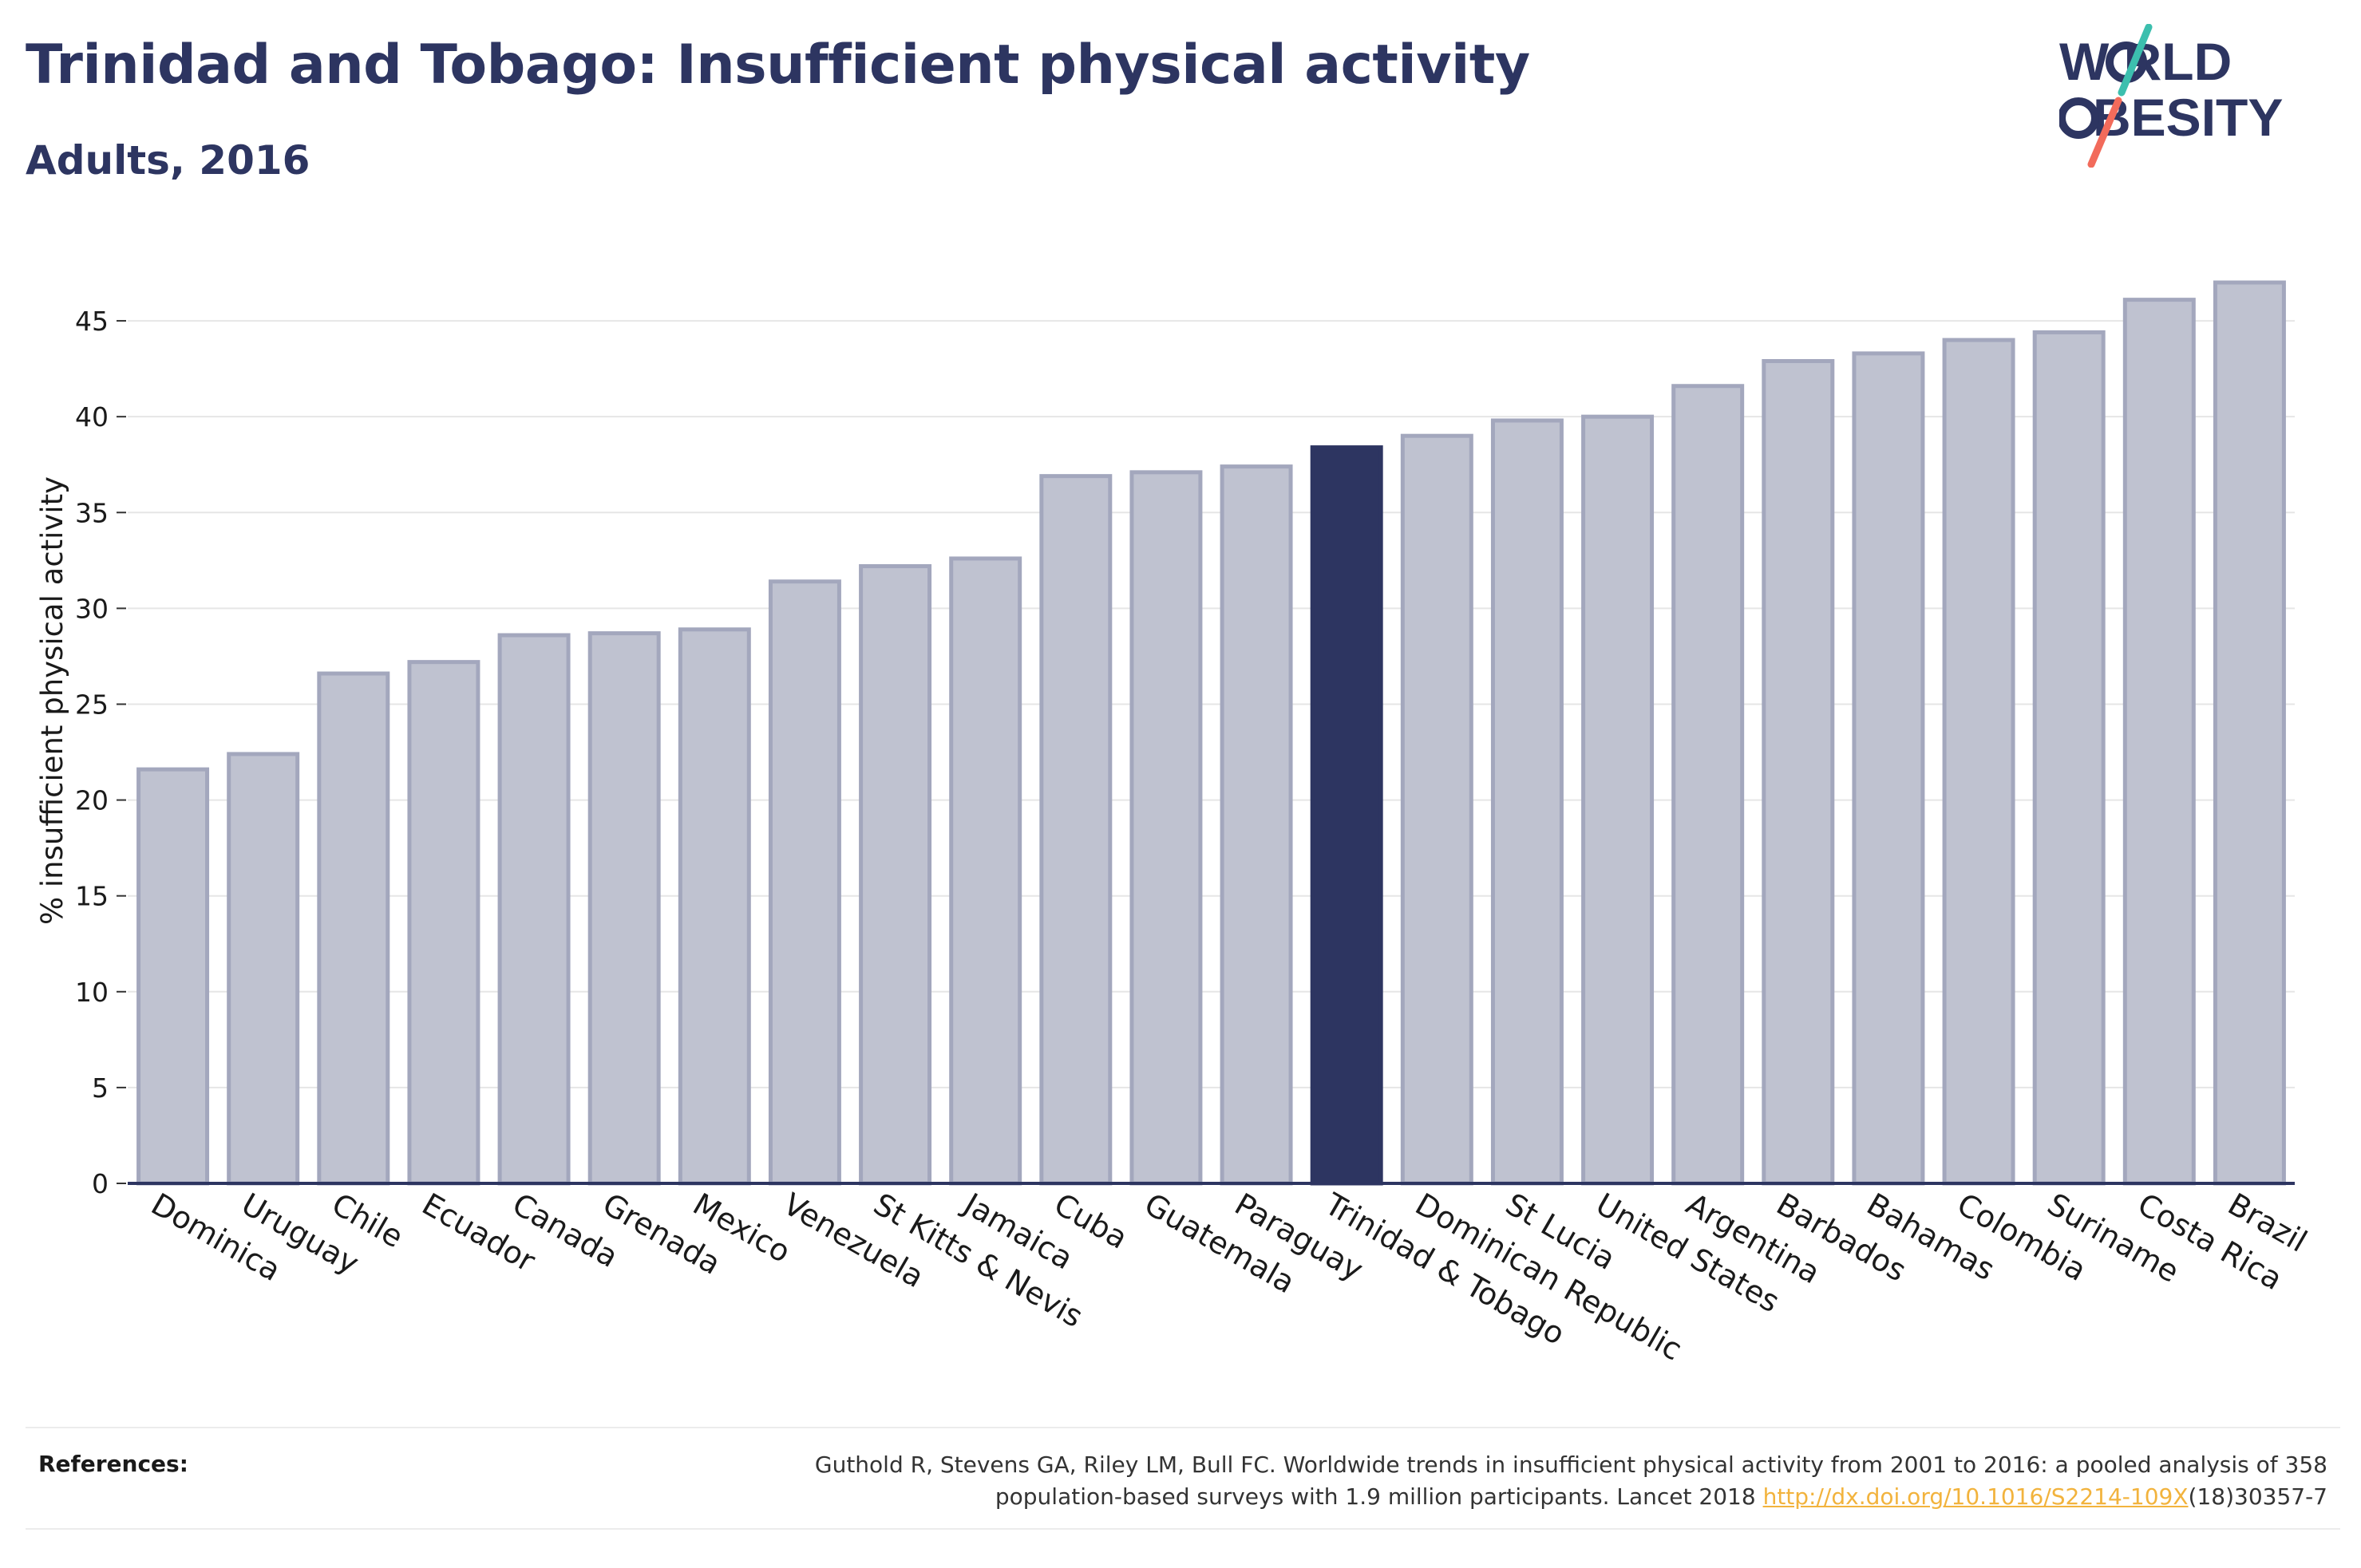  I want to click on bar-chile, so click(353, 928).